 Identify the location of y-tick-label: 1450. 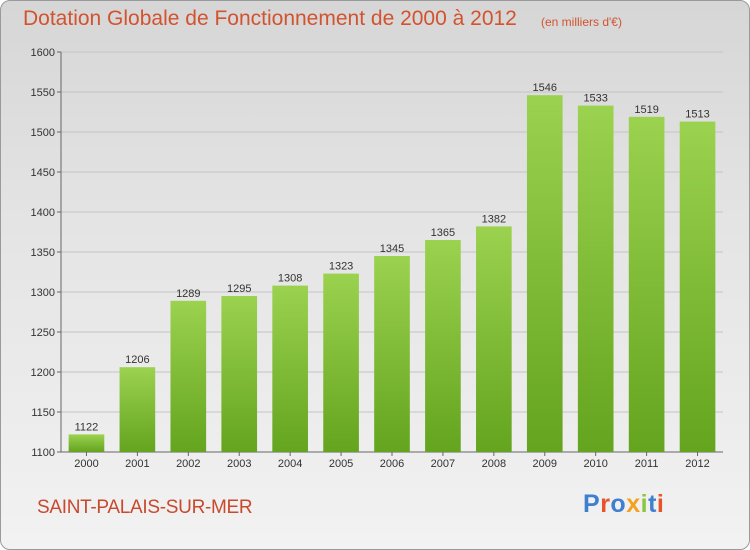
(43, 173).